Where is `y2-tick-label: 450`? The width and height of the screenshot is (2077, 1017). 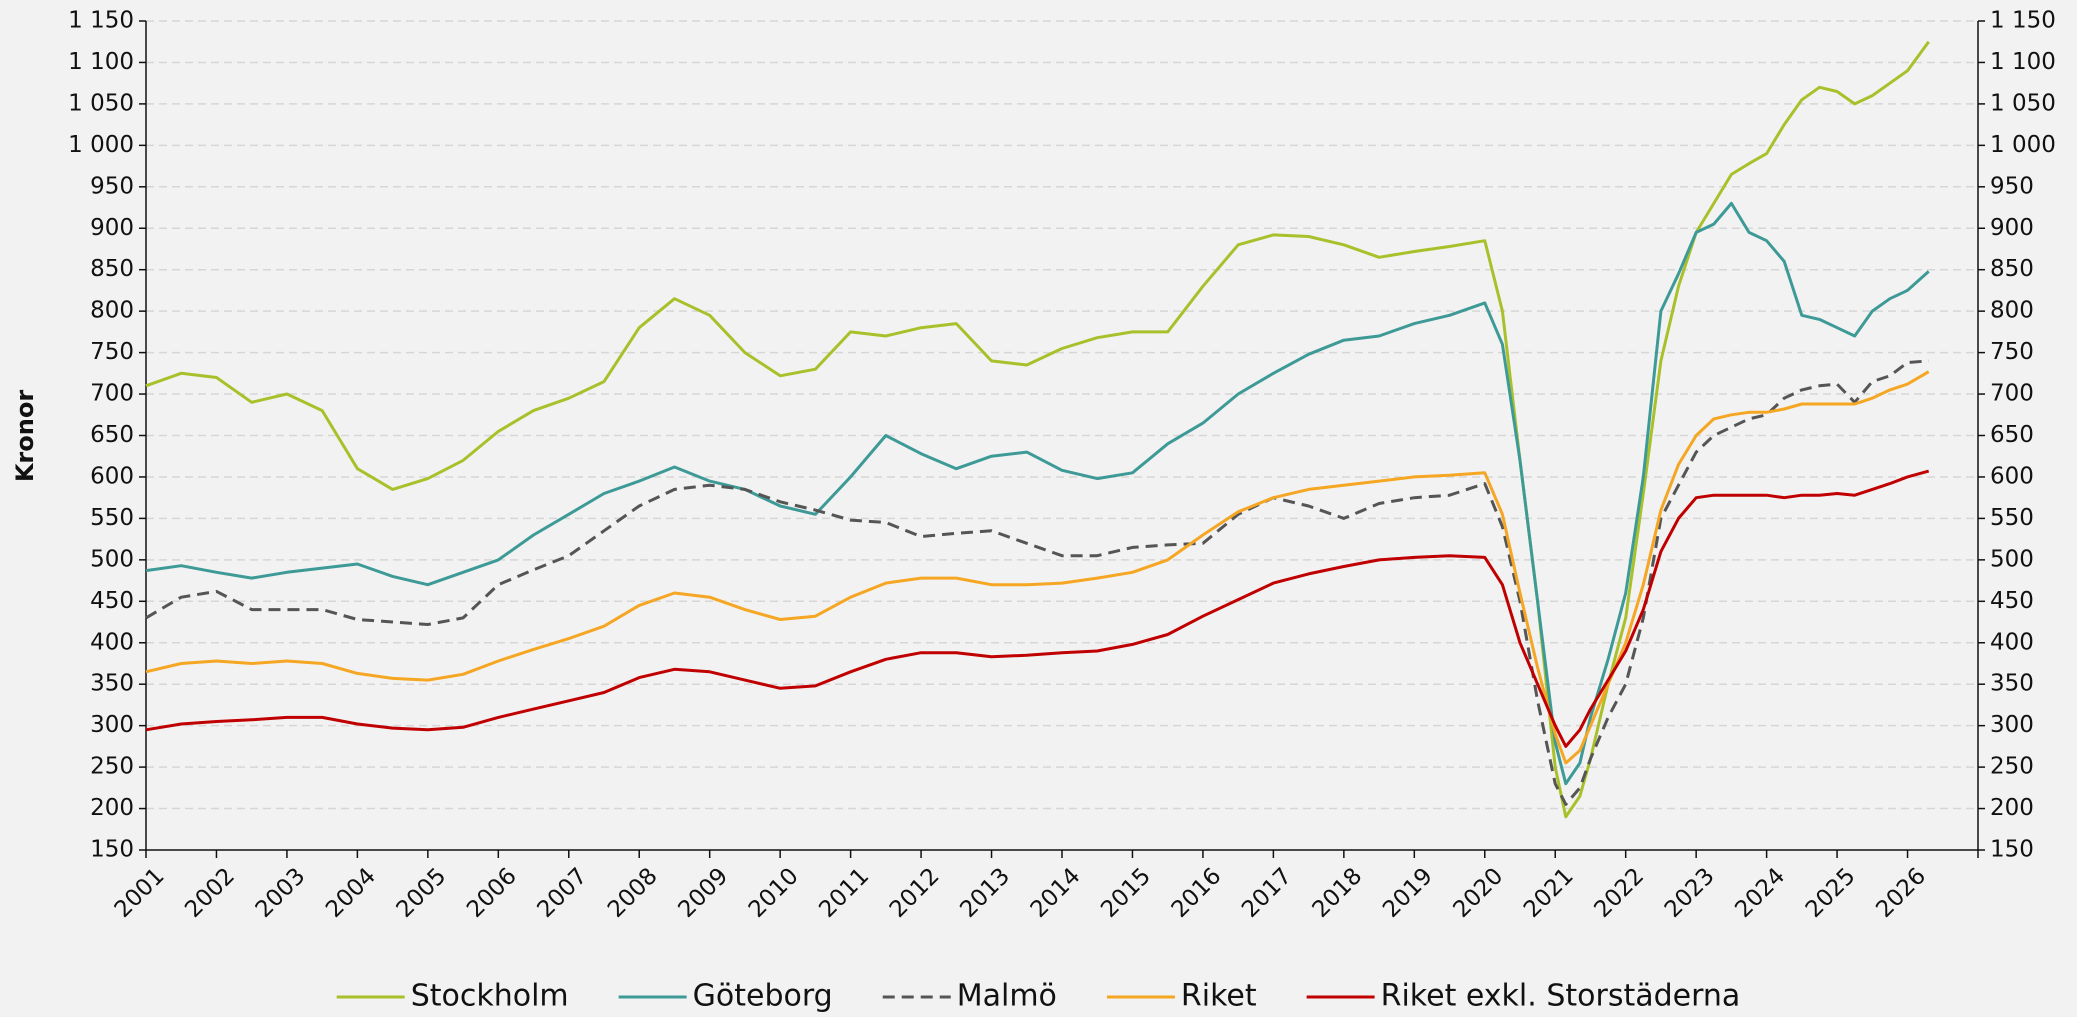
y2-tick-label: 450 is located at coordinates (2012, 601).